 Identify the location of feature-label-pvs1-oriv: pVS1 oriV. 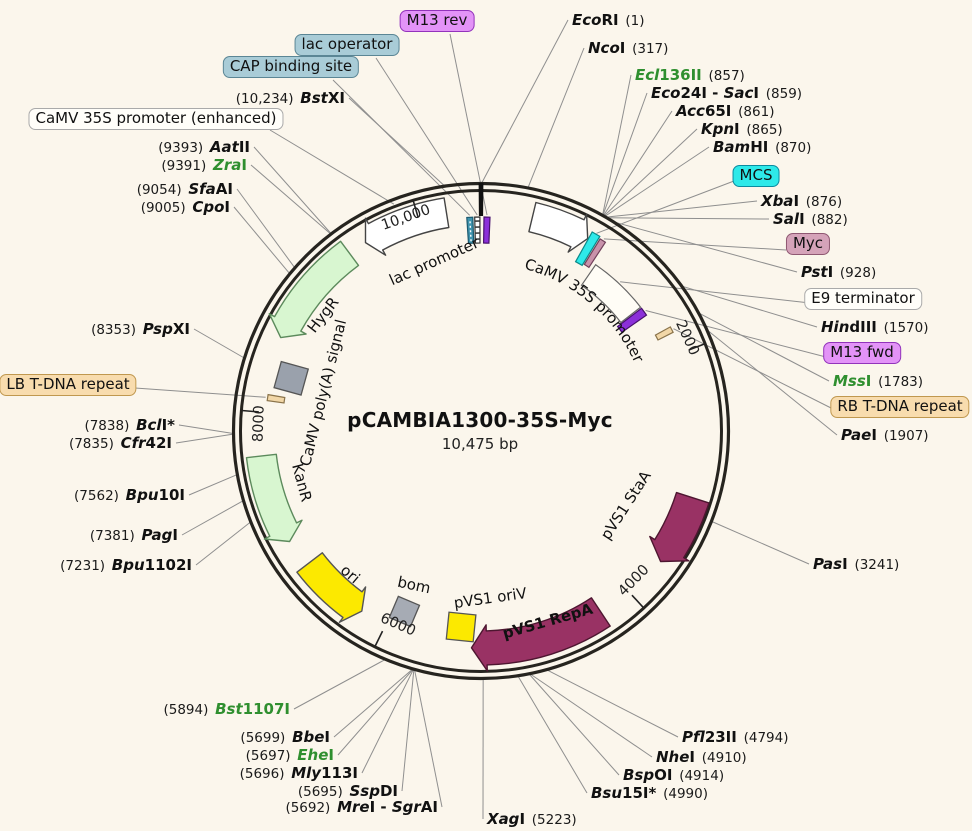
(491, 598).